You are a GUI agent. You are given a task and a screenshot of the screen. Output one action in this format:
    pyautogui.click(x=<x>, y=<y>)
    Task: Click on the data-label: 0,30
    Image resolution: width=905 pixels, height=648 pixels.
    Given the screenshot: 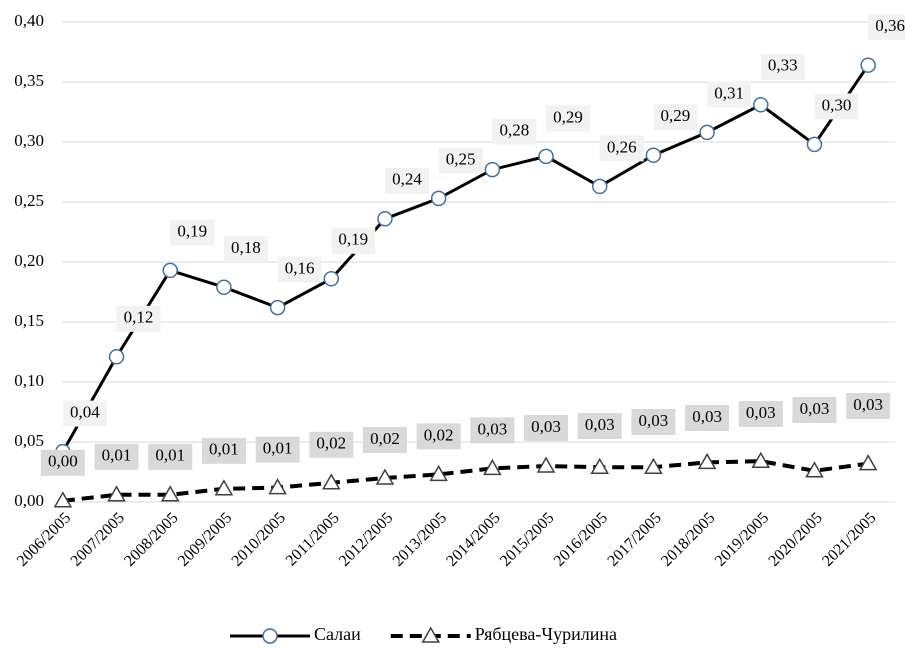 What is the action you would take?
    pyautogui.click(x=837, y=104)
    